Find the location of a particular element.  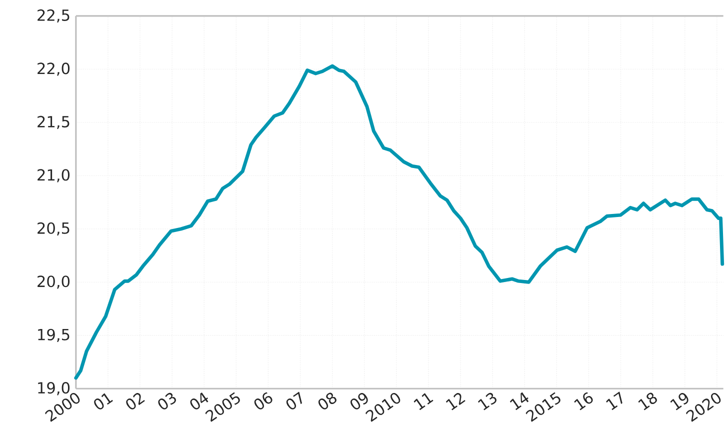

x-tick-label: 07 is located at coordinates (294, 401).